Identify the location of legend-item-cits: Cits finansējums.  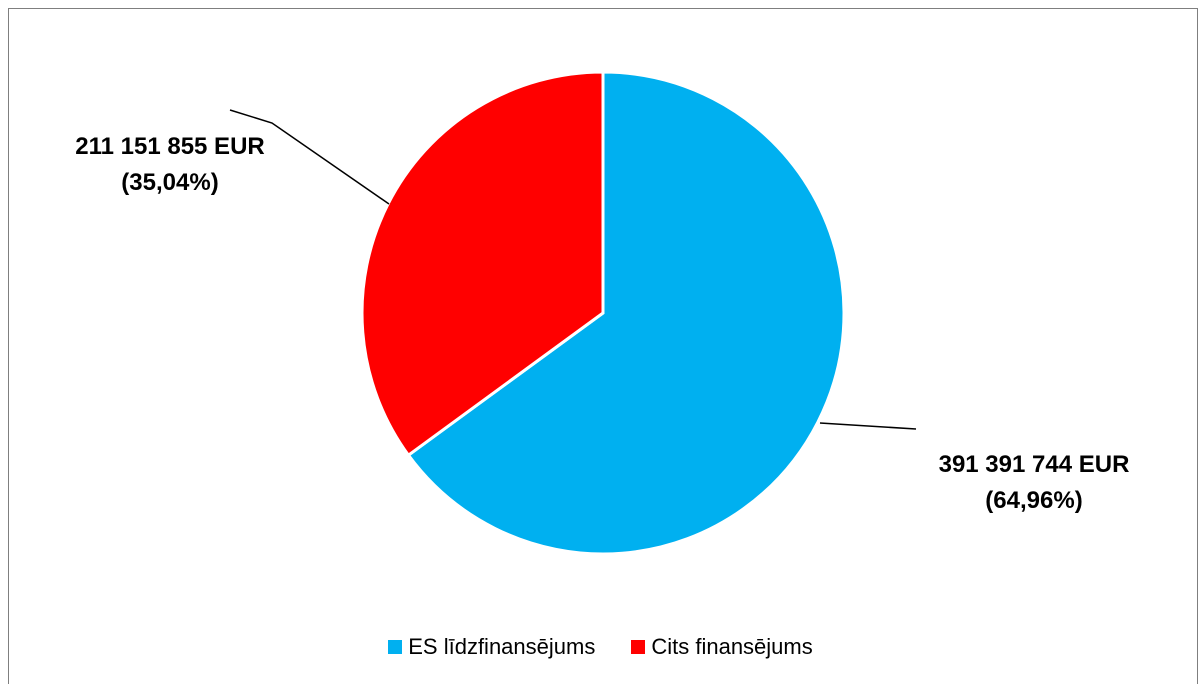
(722, 647).